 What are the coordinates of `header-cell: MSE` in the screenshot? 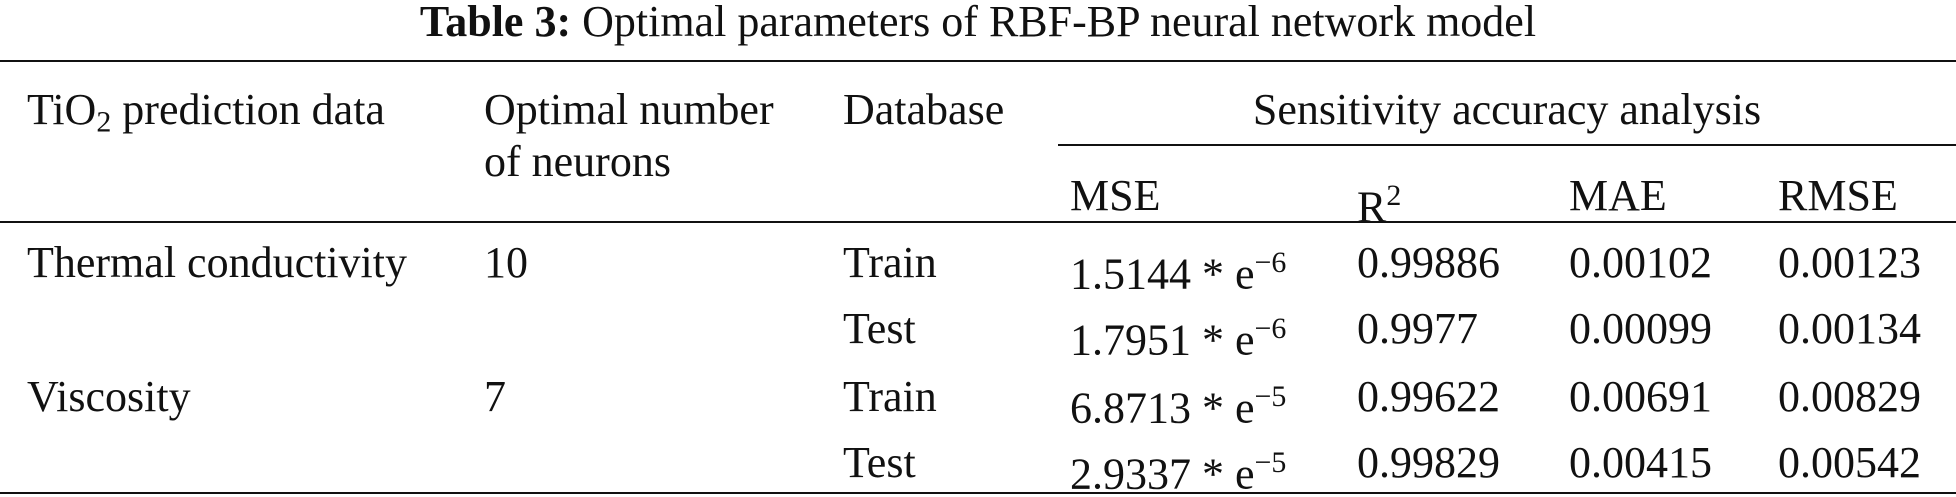 It's located at (1115, 195).